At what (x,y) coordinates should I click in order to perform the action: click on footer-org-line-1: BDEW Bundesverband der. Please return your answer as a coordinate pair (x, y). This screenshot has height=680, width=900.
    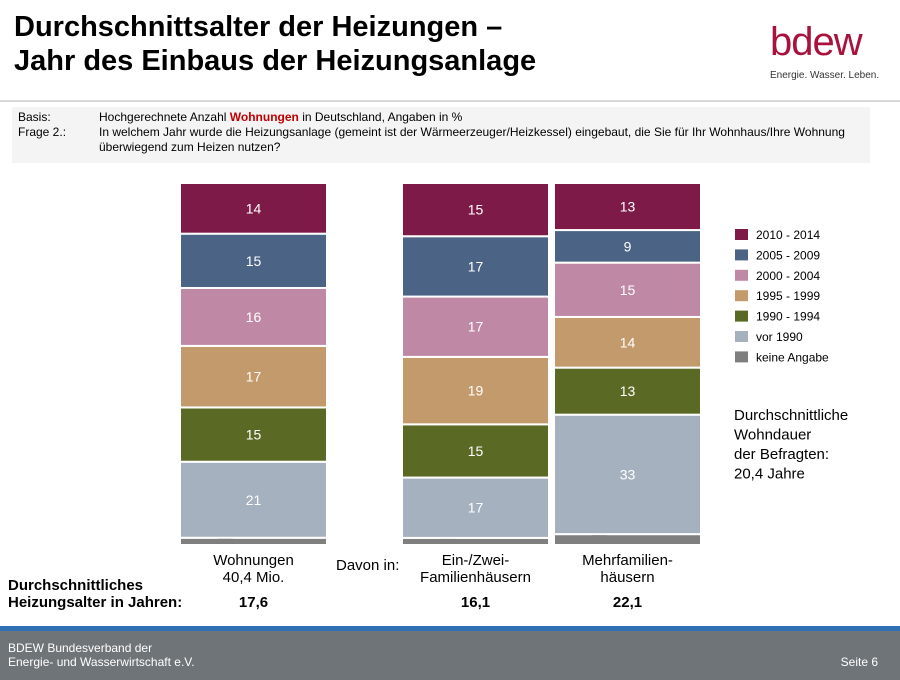
    Looking at the image, I should click on (80, 648).